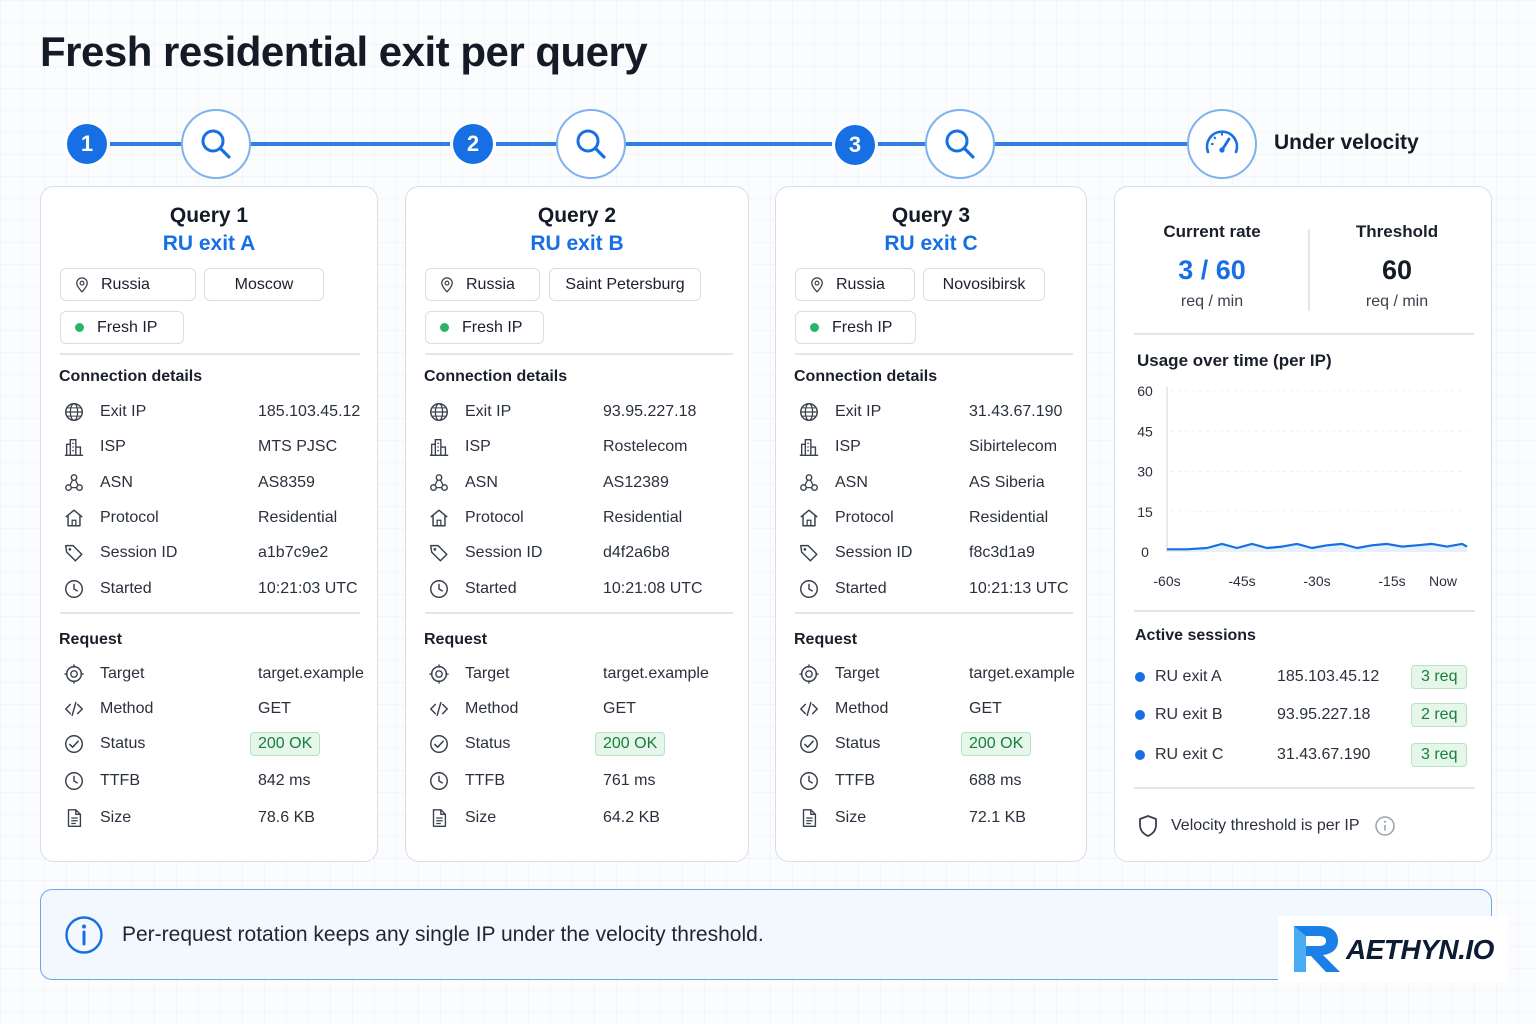 Image resolution: width=1536 pixels, height=1024 pixels. I want to click on page-title: Fresh residential exit per query, so click(344, 51).